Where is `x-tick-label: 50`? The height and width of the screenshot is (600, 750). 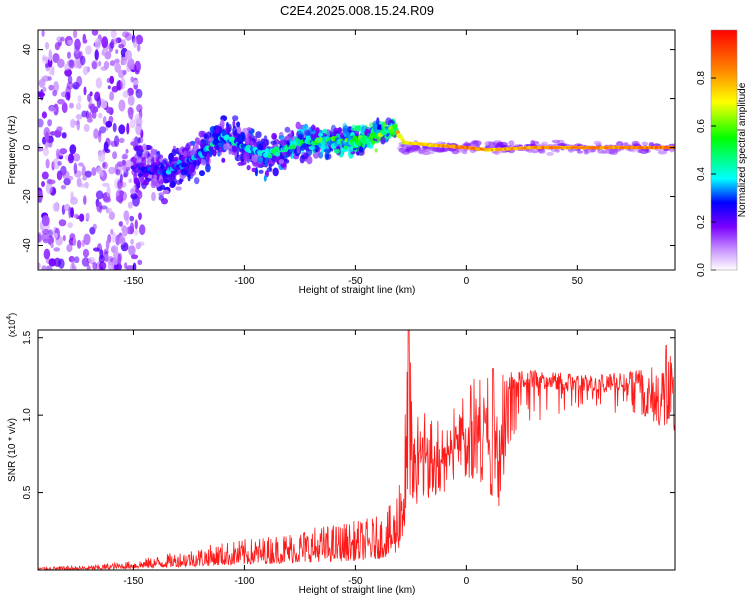
x-tick-label: 50 is located at coordinates (578, 581).